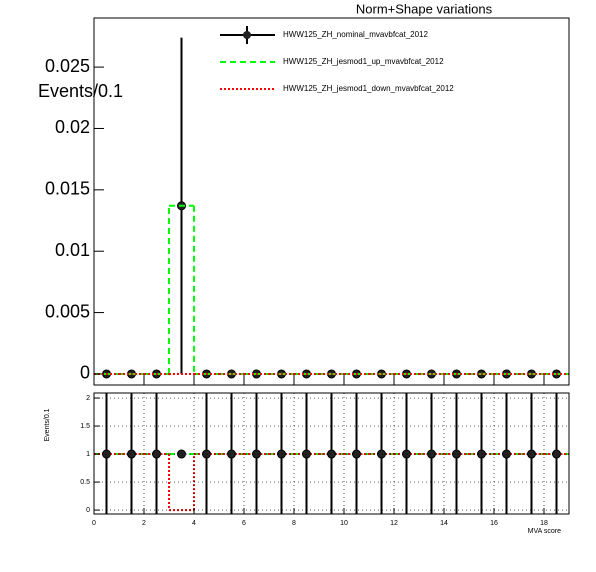 The height and width of the screenshot is (572, 596). What do you see at coordinates (72, 250) in the screenshot?
I see `y-tick-label: 0.01` at bounding box center [72, 250].